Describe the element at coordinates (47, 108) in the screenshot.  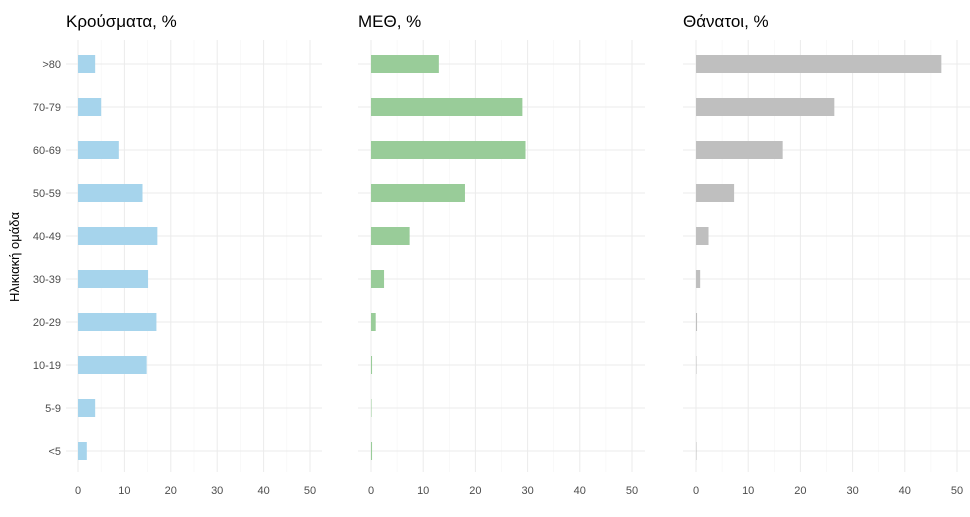
I see `y-tick-label: 70-79` at that location.